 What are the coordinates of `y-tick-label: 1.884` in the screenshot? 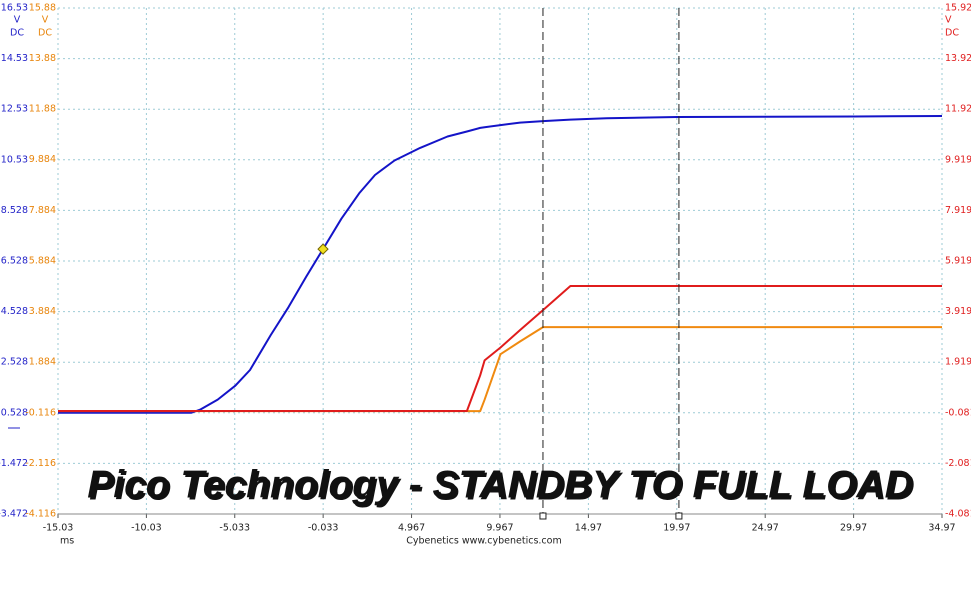 It's located at (42, 362).